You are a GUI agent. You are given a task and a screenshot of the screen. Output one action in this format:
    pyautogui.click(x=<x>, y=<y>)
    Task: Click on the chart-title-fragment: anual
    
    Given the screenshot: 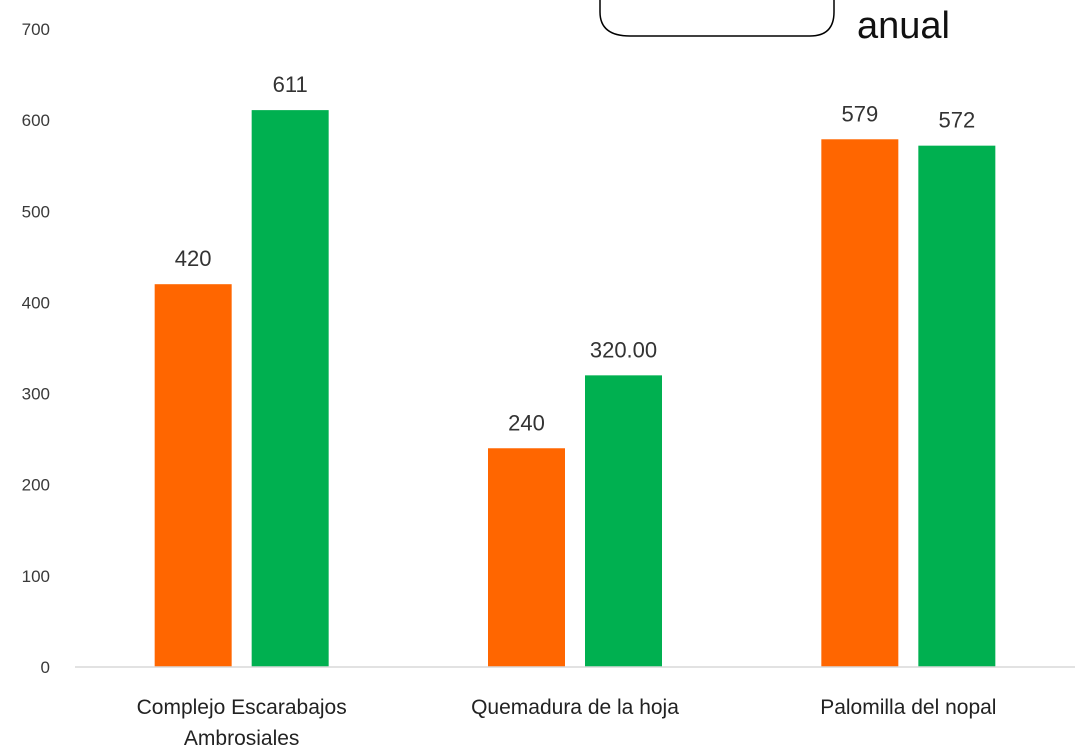 What is the action you would take?
    pyautogui.click(x=903, y=26)
    